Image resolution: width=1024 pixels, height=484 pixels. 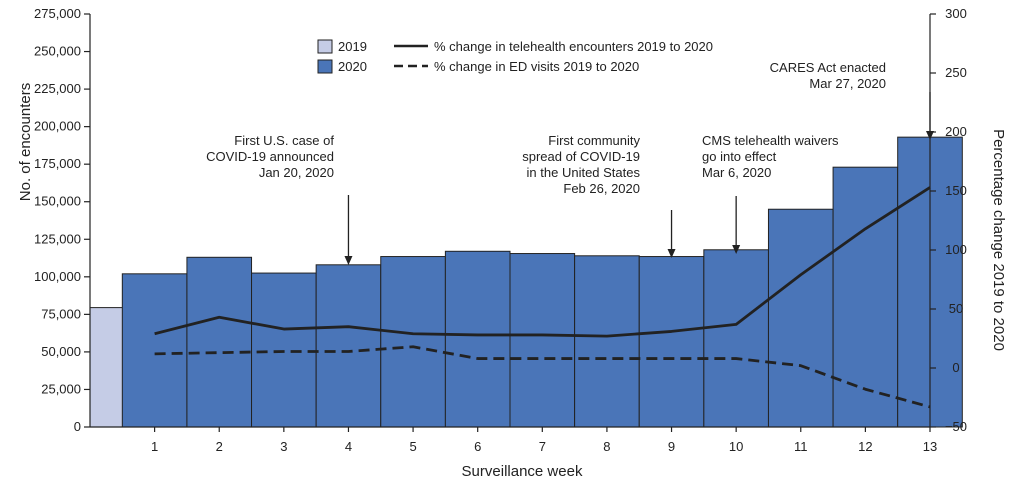 I want to click on annotation-text: spread of COVID-19, so click(x=581, y=156).